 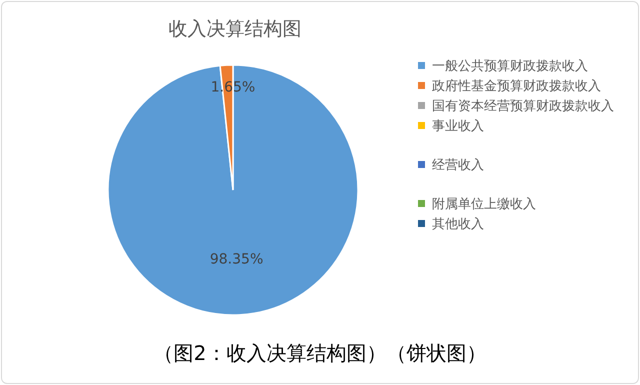 What do you see at coordinates (458, 224) in the screenshot?
I see `legend-label: 其他收入` at bounding box center [458, 224].